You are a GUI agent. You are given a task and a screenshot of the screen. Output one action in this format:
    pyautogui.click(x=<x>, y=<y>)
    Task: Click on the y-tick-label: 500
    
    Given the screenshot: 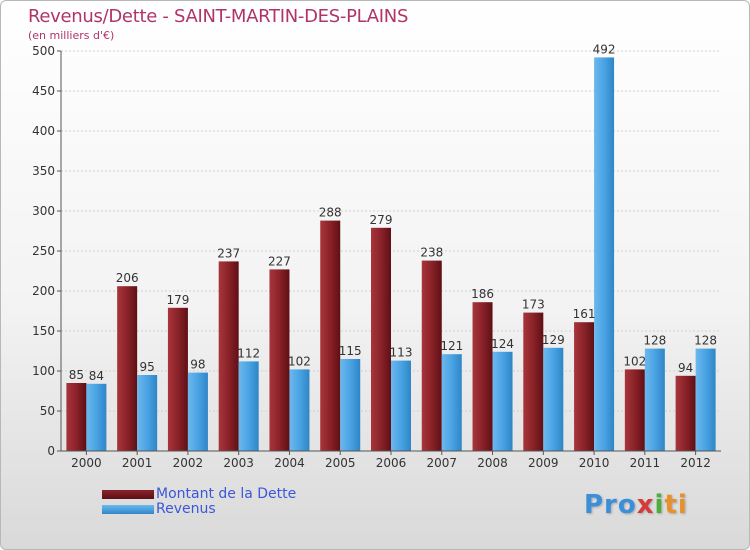 What is the action you would take?
    pyautogui.click(x=43, y=51)
    